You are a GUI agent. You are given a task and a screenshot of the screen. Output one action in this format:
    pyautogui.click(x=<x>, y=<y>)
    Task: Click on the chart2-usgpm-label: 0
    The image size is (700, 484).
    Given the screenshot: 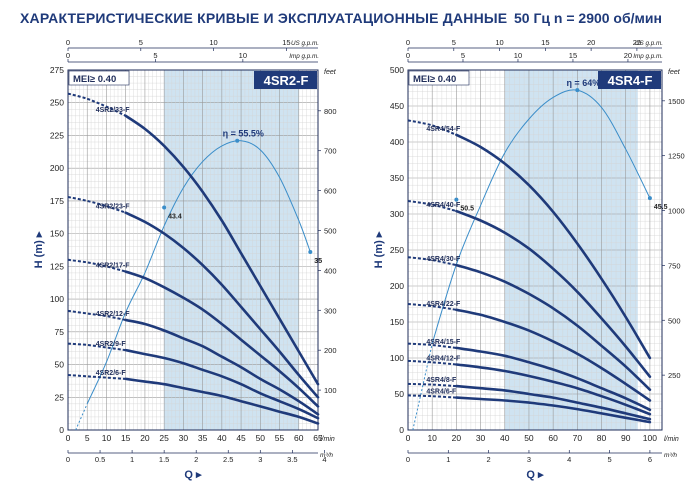 What is the action you would take?
    pyautogui.click(x=408, y=42)
    